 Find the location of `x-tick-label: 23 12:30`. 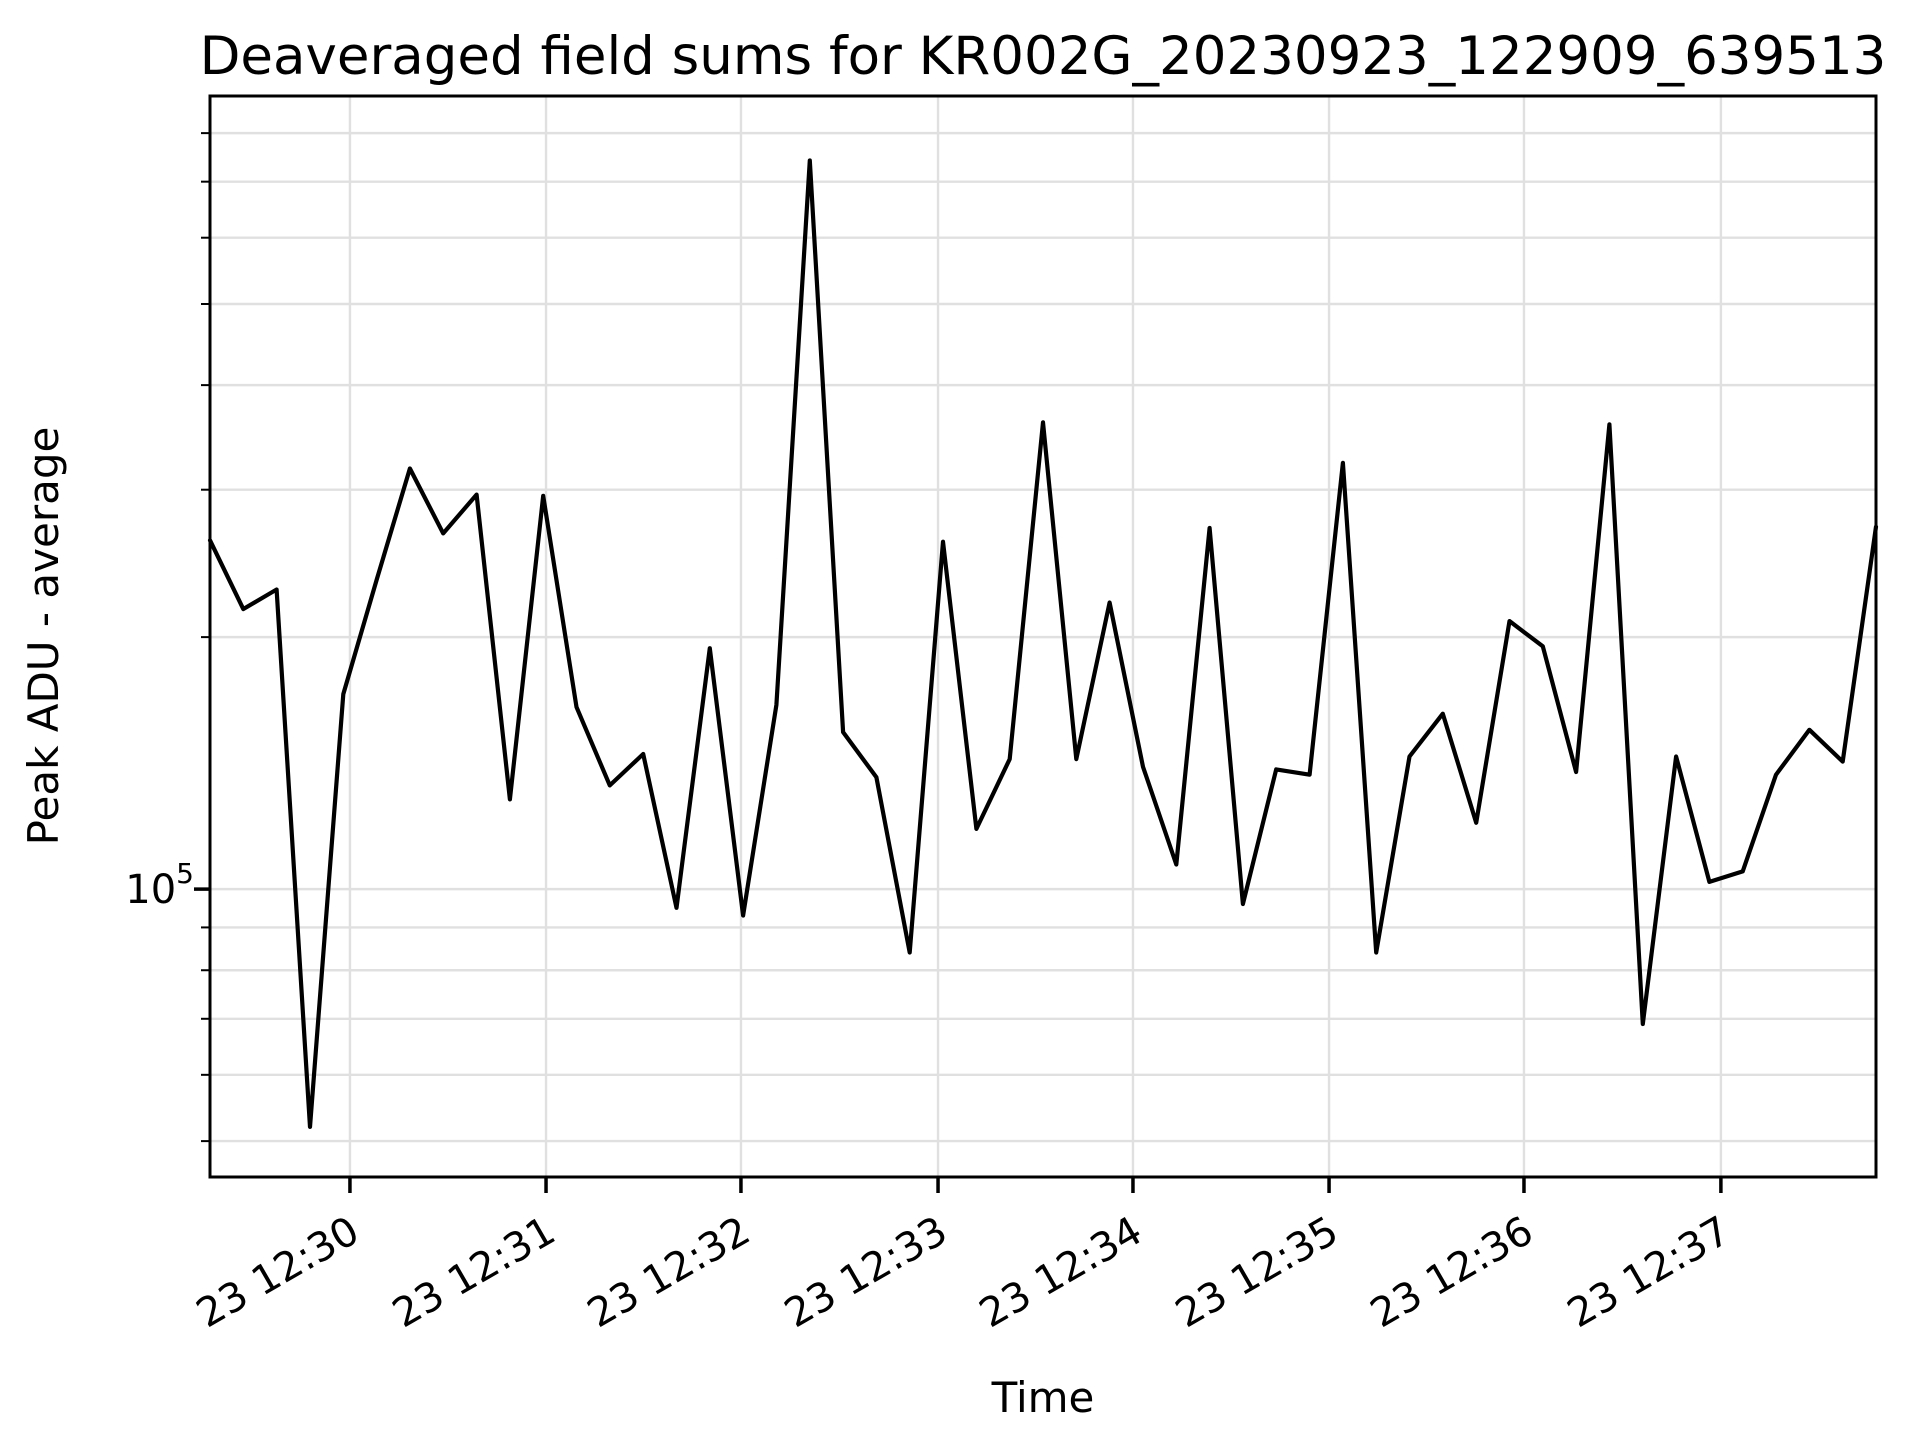

x-tick-label: 23 12:30 is located at coordinates (278, 1272).